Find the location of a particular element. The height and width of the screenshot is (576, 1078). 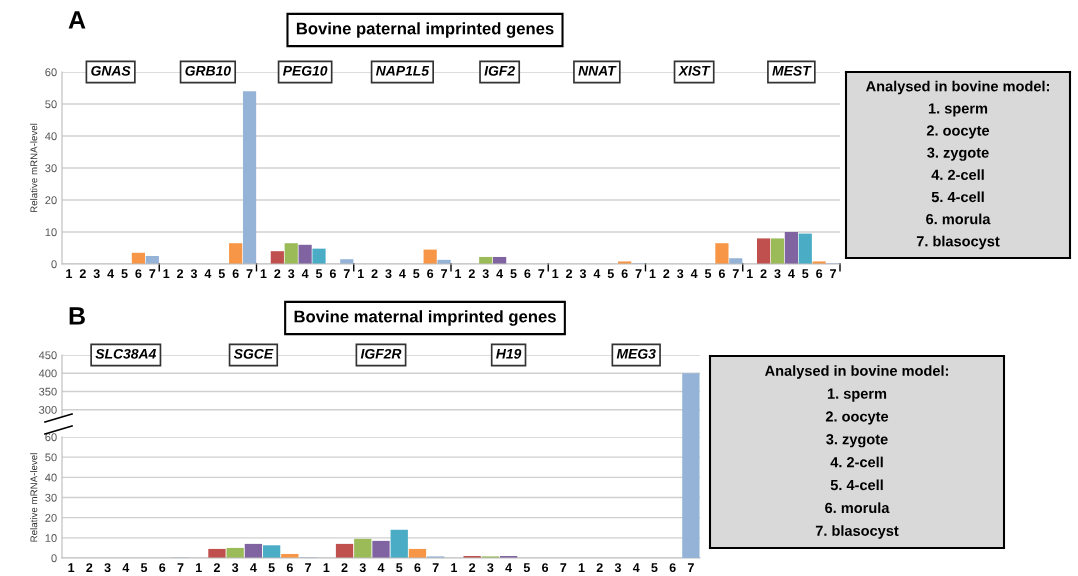

y-tick-label: 300 is located at coordinates (48, 409).